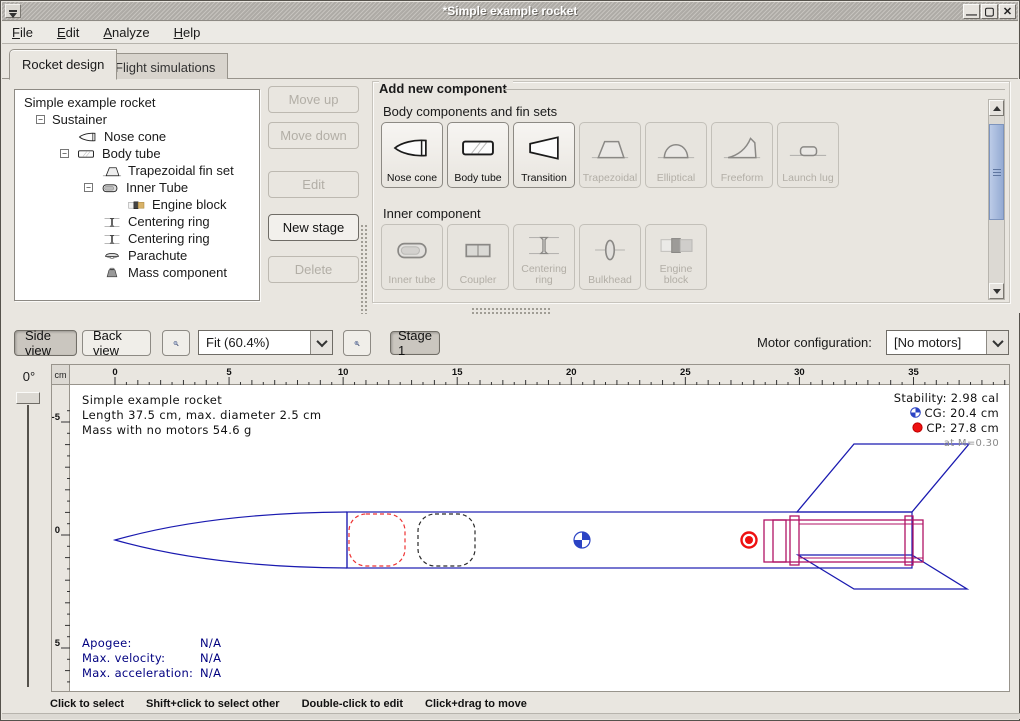 The width and height of the screenshot is (1020, 721). I want to click on add-inner-tube-button: Inner tube, so click(412, 257).